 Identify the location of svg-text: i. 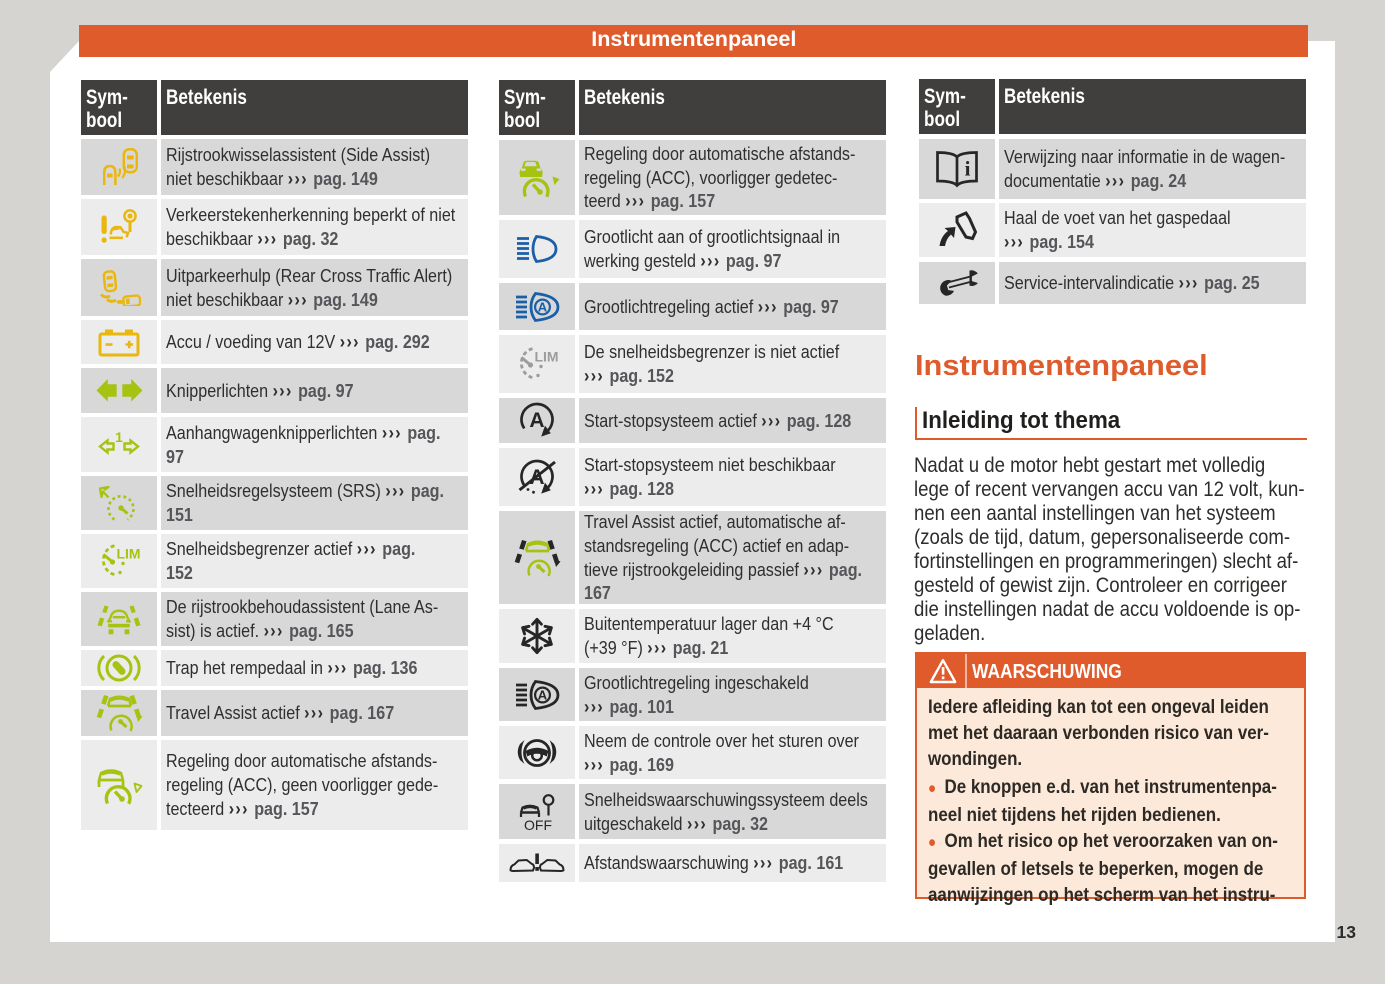
(968, 168).